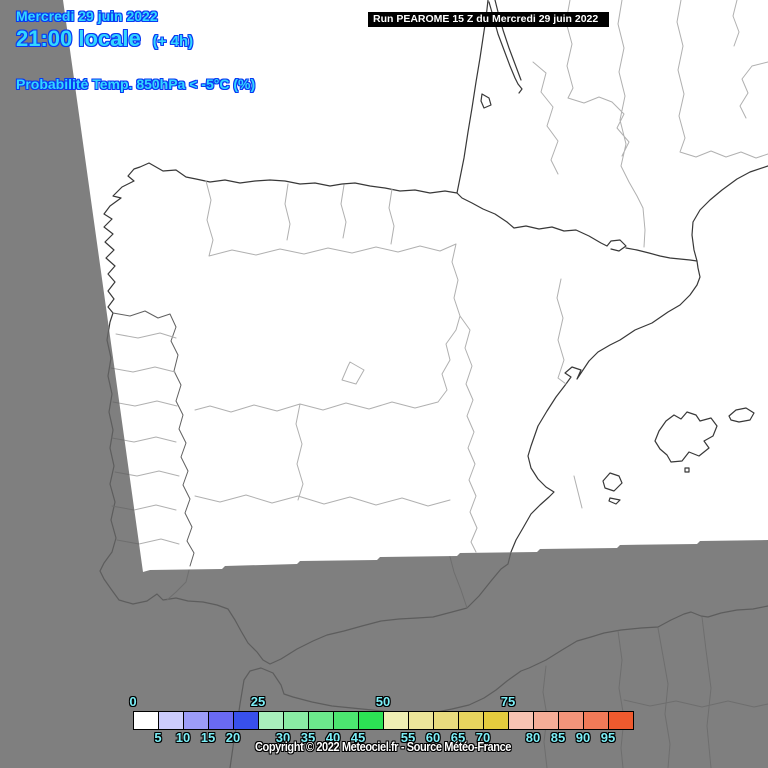 The height and width of the screenshot is (768, 768). What do you see at coordinates (508, 701) in the screenshot?
I see `scale-tick-75: 75` at bounding box center [508, 701].